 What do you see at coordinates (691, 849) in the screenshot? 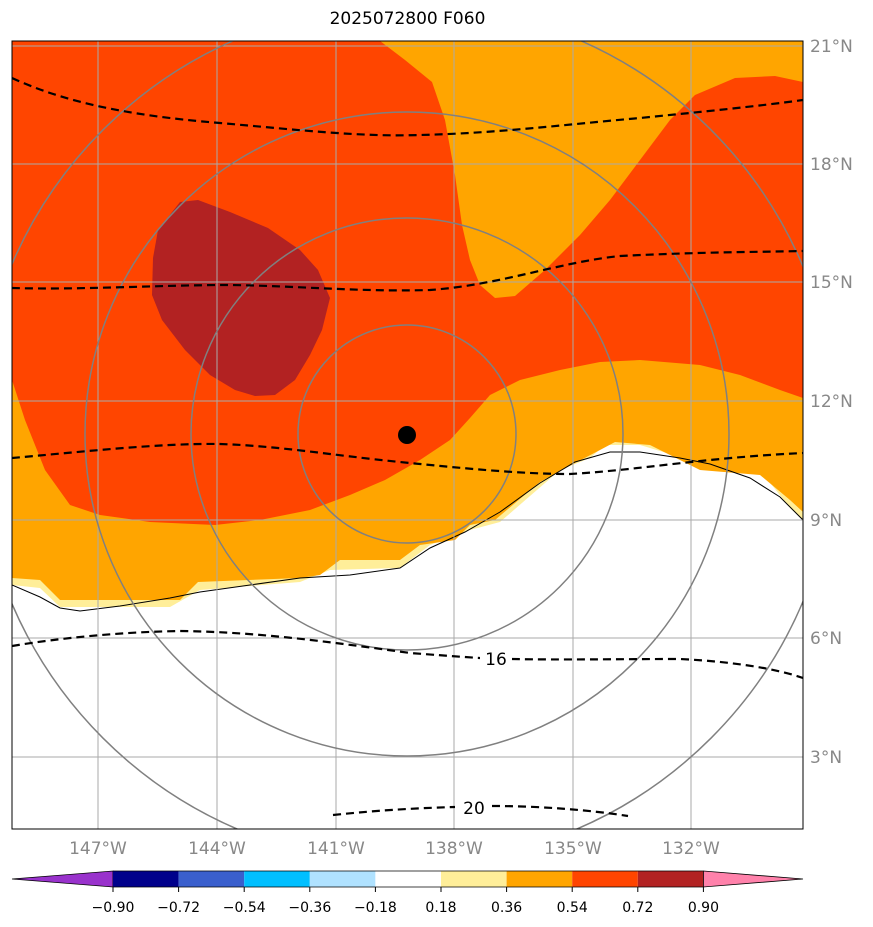
I see `lon-label: 132°W` at bounding box center [691, 849].